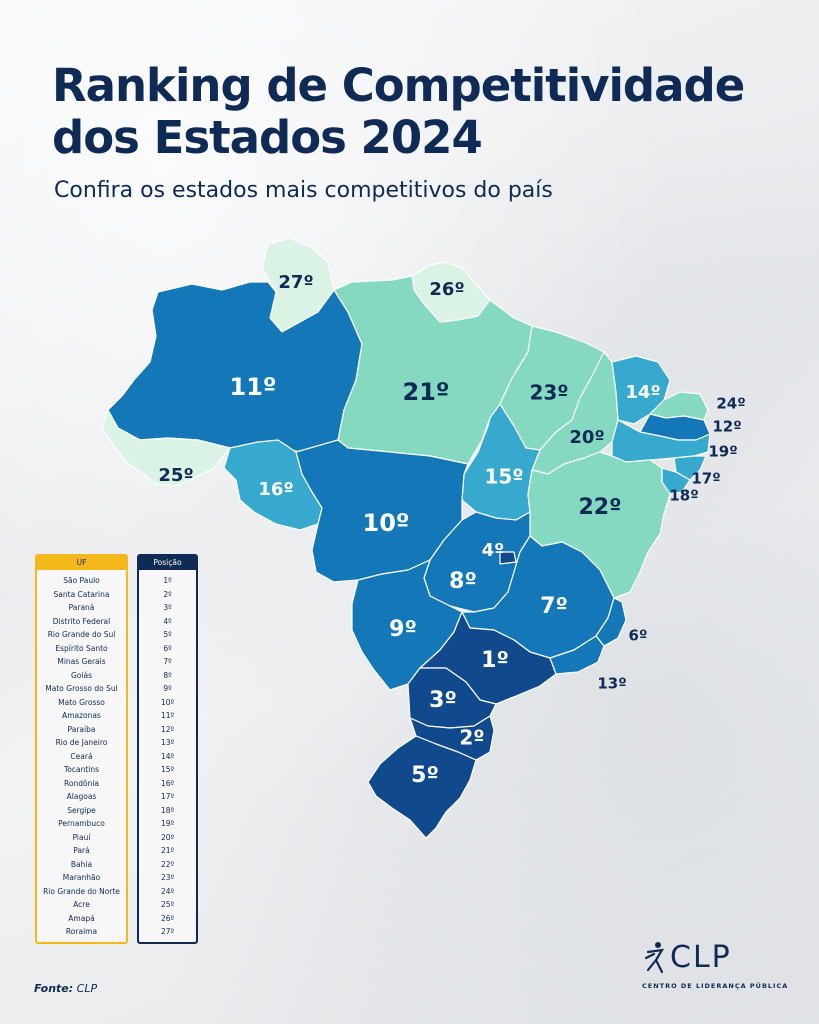 This screenshot has height=1024, width=819. I want to click on table-row-position: 7º, so click(167, 661).